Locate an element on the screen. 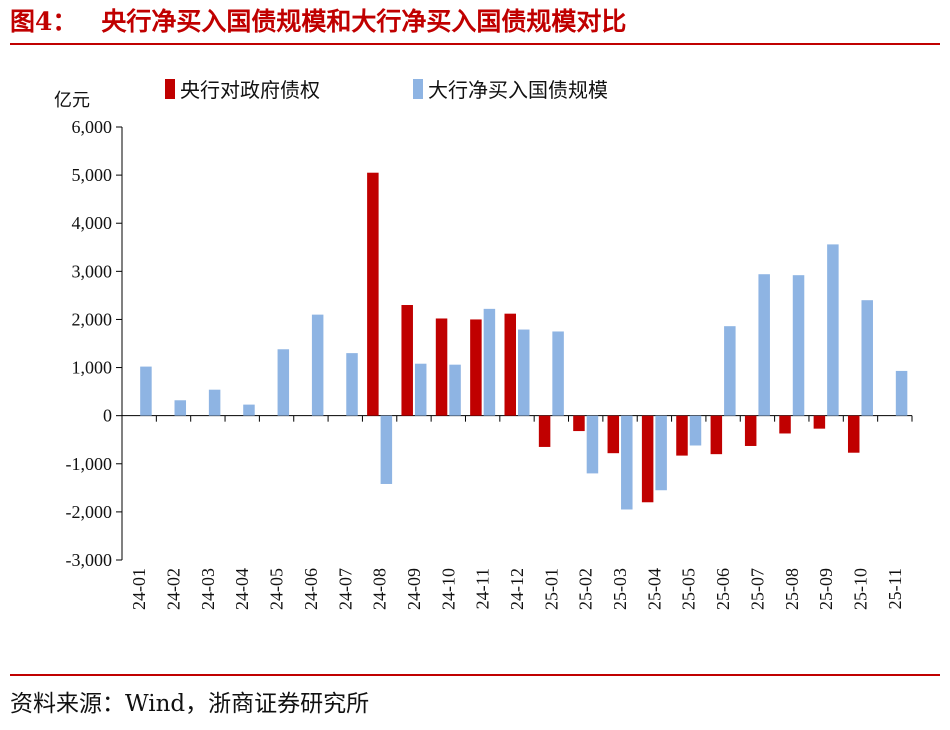 The height and width of the screenshot is (730, 950). x-tick-label: 24-04 is located at coordinates (242, 589).